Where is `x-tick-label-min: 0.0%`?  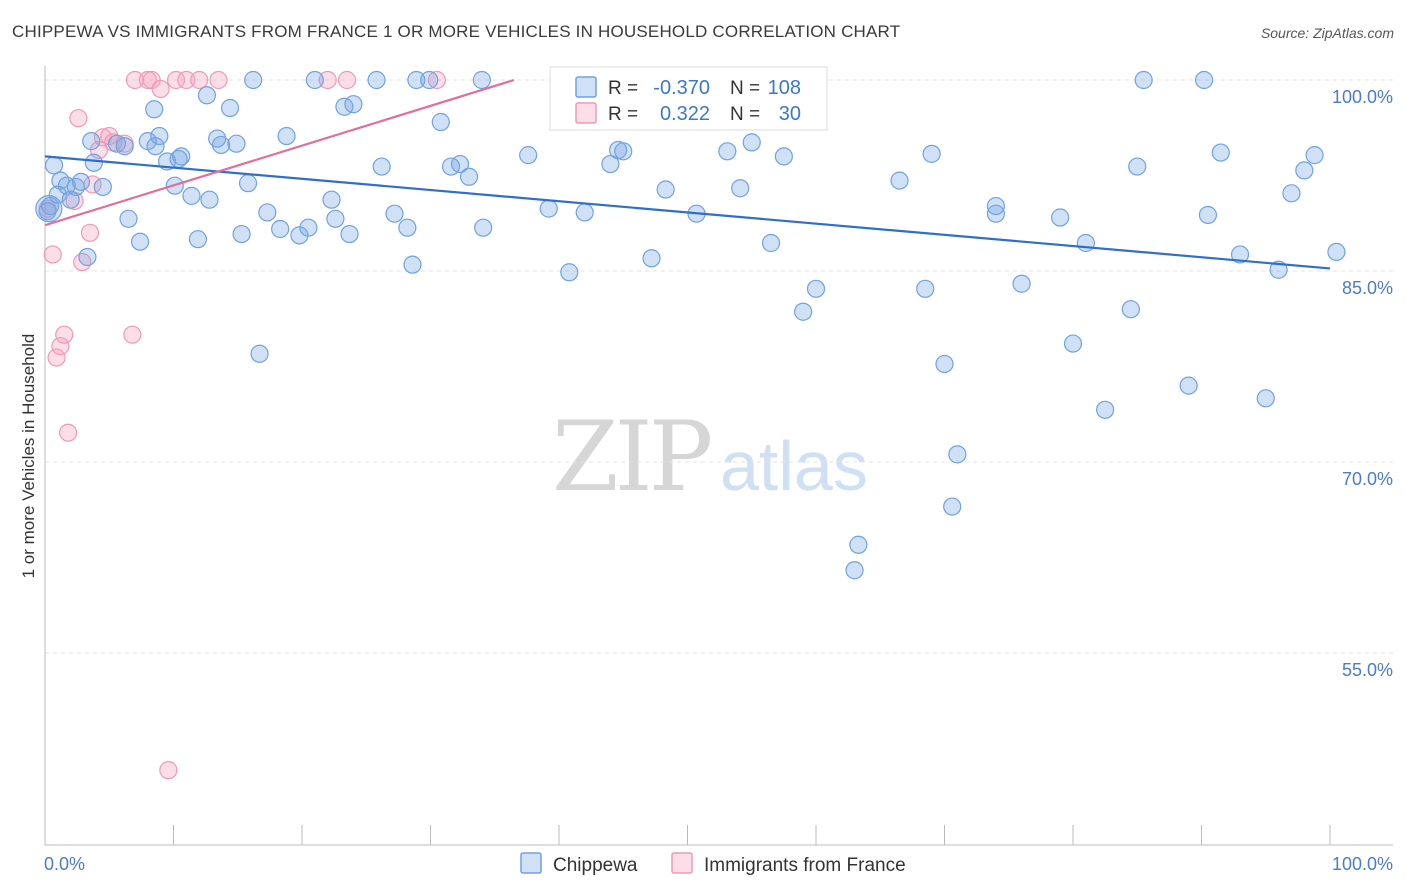
x-tick-label-min: 0.0% is located at coordinates (64, 864).